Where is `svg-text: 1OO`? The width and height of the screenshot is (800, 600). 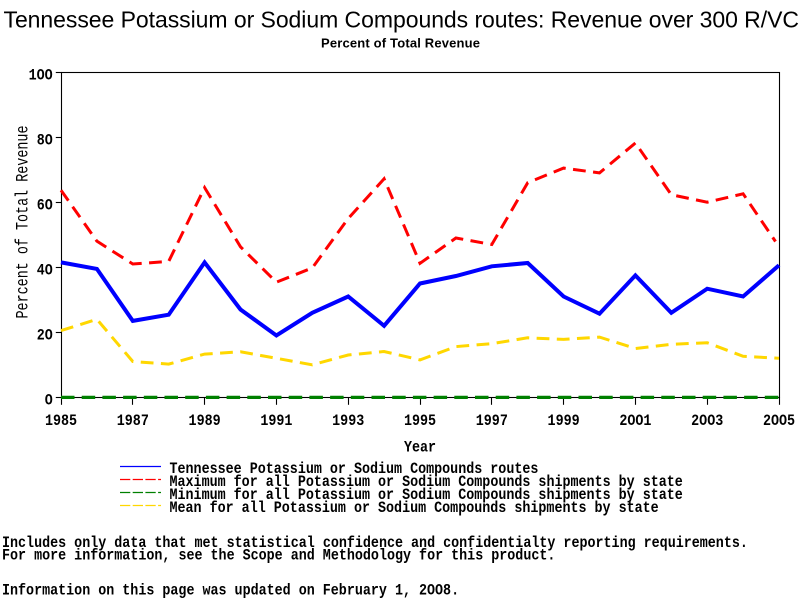 svg-text: 1OO is located at coordinates (41, 75).